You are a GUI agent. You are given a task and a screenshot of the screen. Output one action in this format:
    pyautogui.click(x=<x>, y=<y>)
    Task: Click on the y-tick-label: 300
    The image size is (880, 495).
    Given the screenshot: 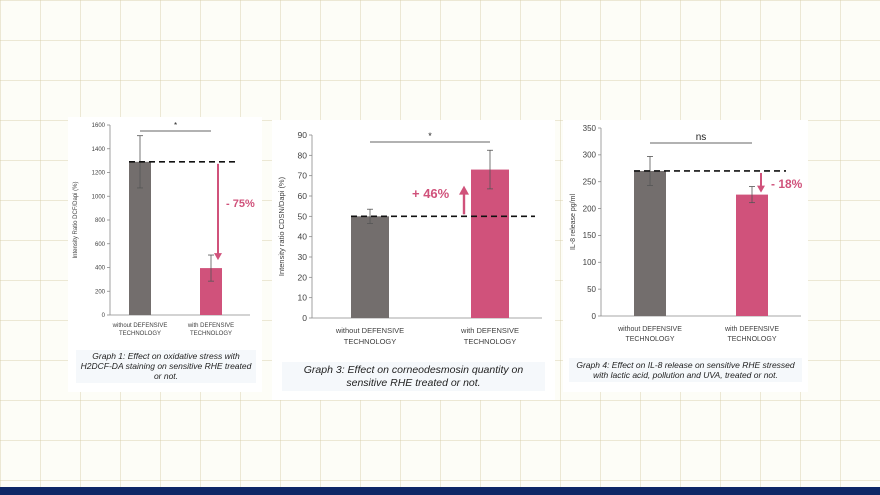 What is the action you would take?
    pyautogui.click(x=590, y=155)
    